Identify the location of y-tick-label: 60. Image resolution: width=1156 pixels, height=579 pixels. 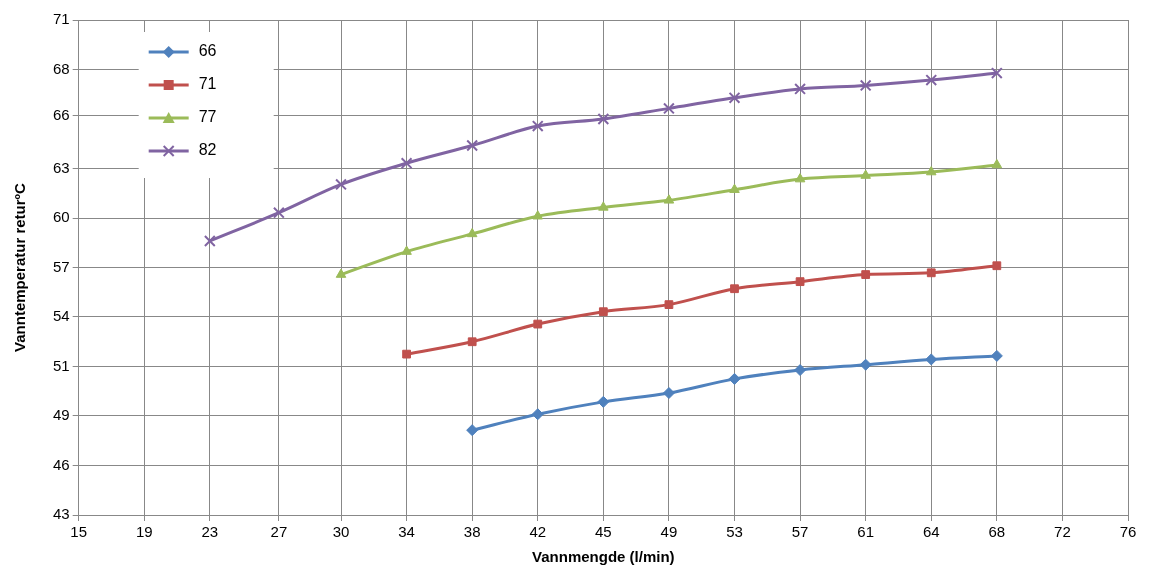
(61, 217).